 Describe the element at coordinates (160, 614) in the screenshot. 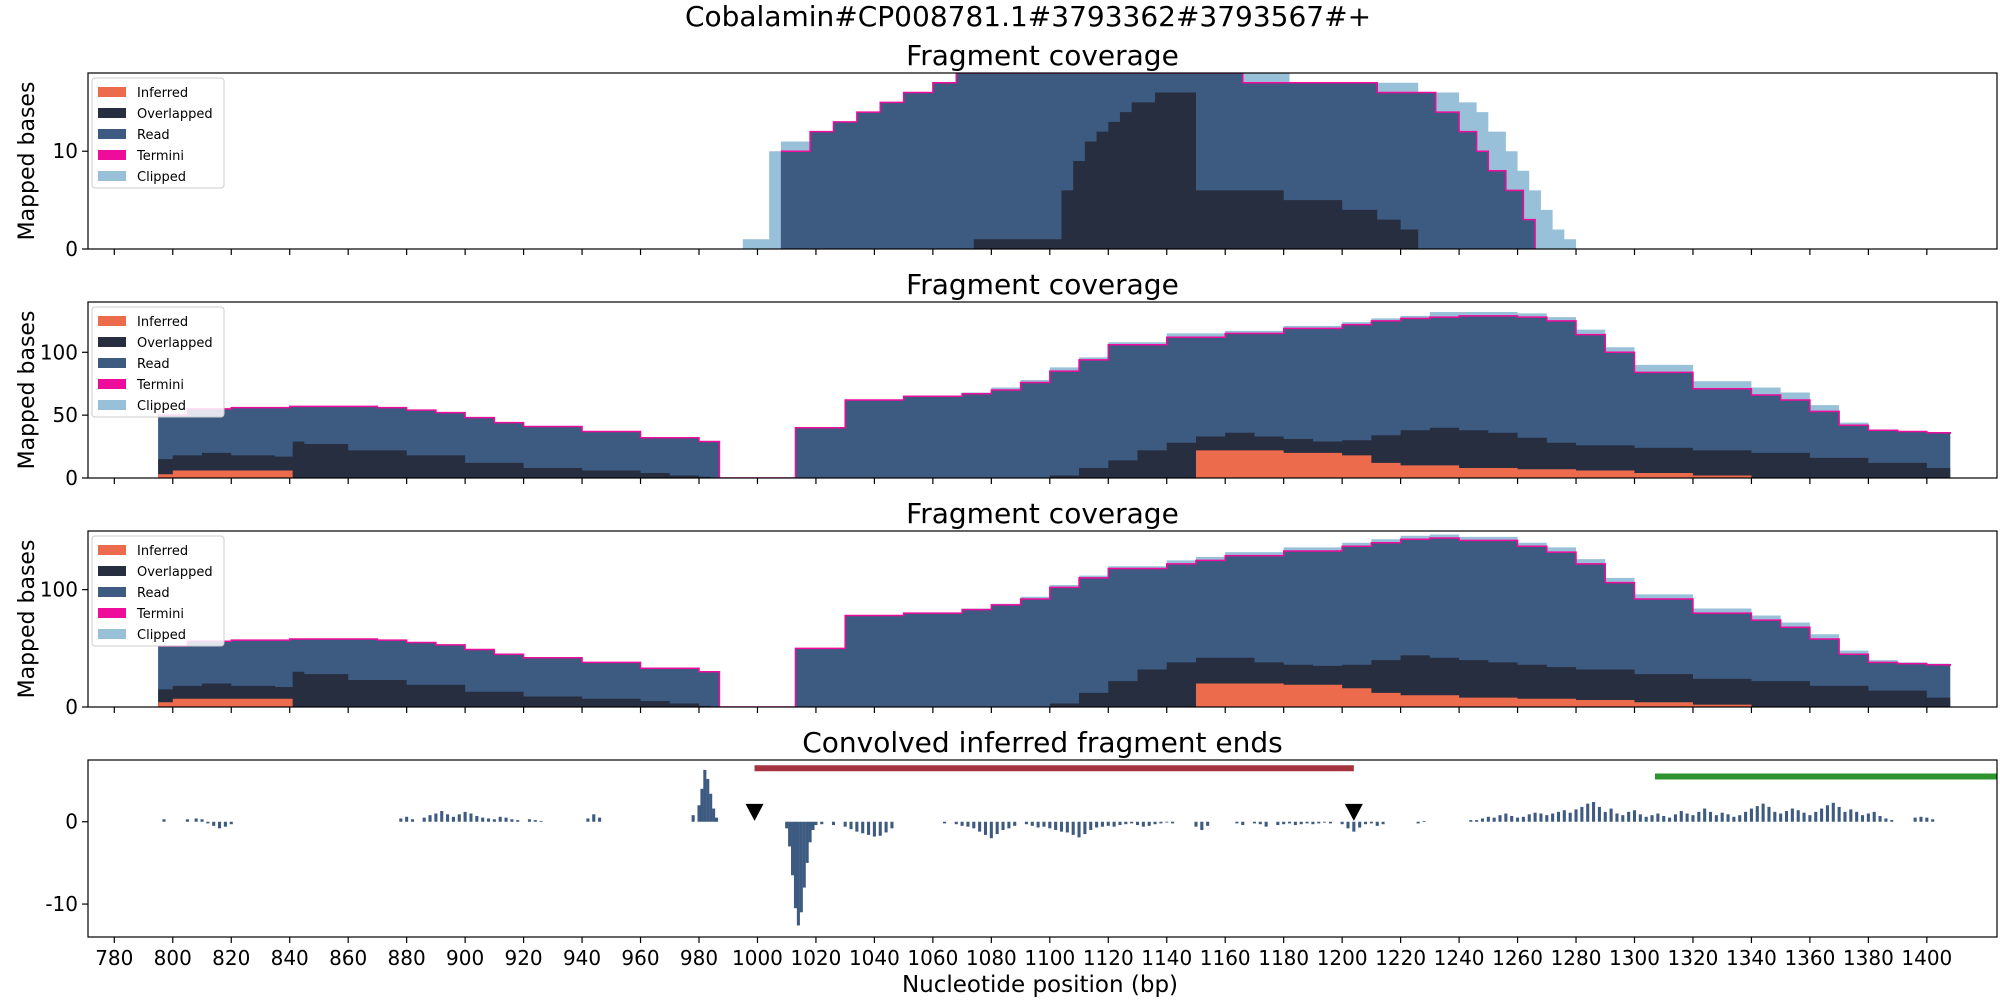

I see `legend-label-termini: Termini` at that location.